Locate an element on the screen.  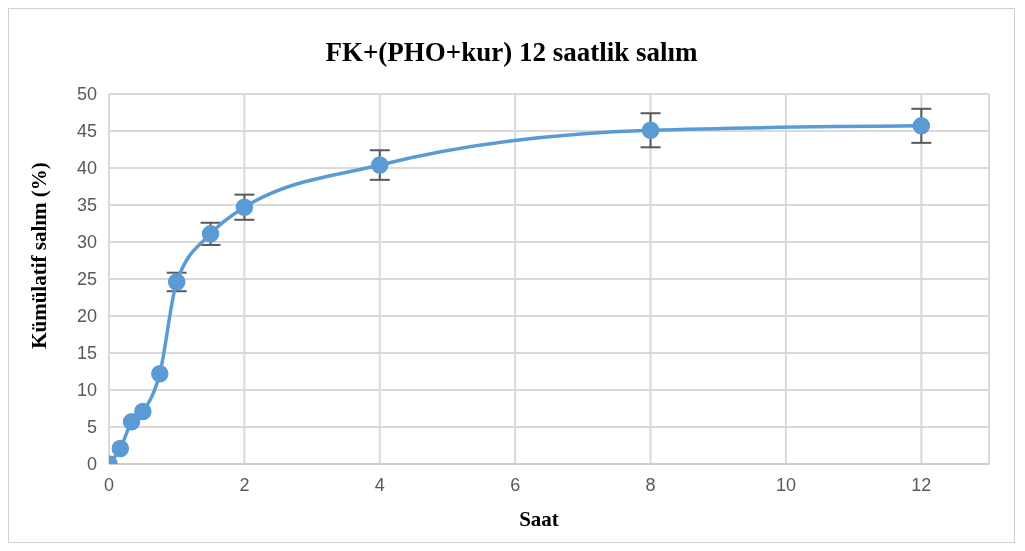
y-tick-label: 30 is located at coordinates (86, 242).